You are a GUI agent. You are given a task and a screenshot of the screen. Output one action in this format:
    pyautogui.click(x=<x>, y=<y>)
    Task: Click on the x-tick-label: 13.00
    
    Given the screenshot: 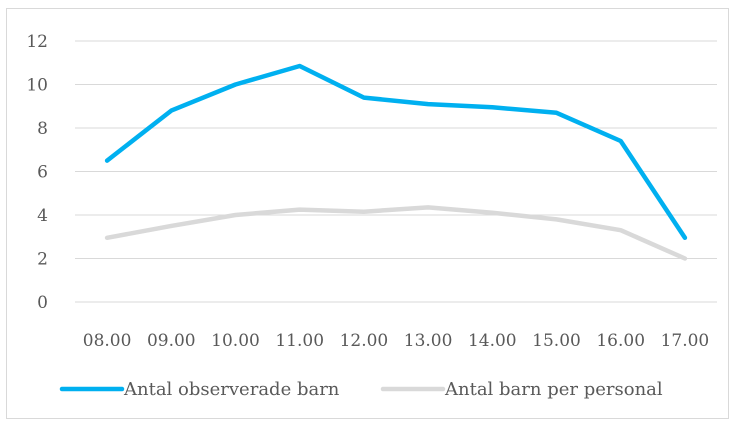 What is the action you would take?
    pyautogui.click(x=428, y=341)
    